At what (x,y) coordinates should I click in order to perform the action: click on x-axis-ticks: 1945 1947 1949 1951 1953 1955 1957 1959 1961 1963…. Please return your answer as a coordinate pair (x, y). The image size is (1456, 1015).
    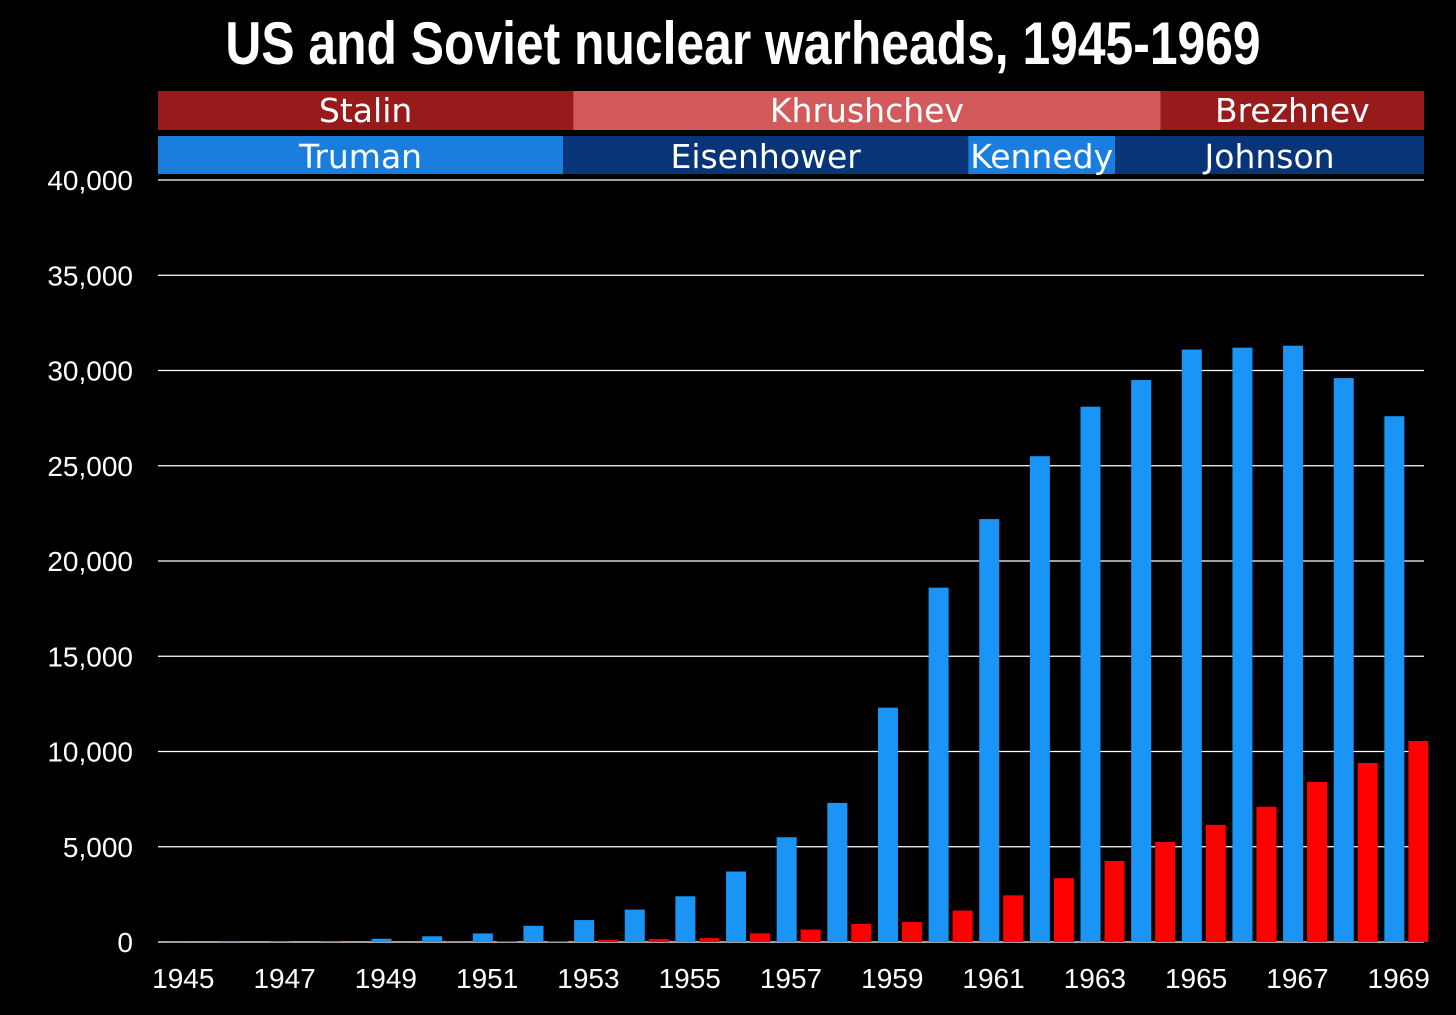
    Looking at the image, I should click on (791, 978).